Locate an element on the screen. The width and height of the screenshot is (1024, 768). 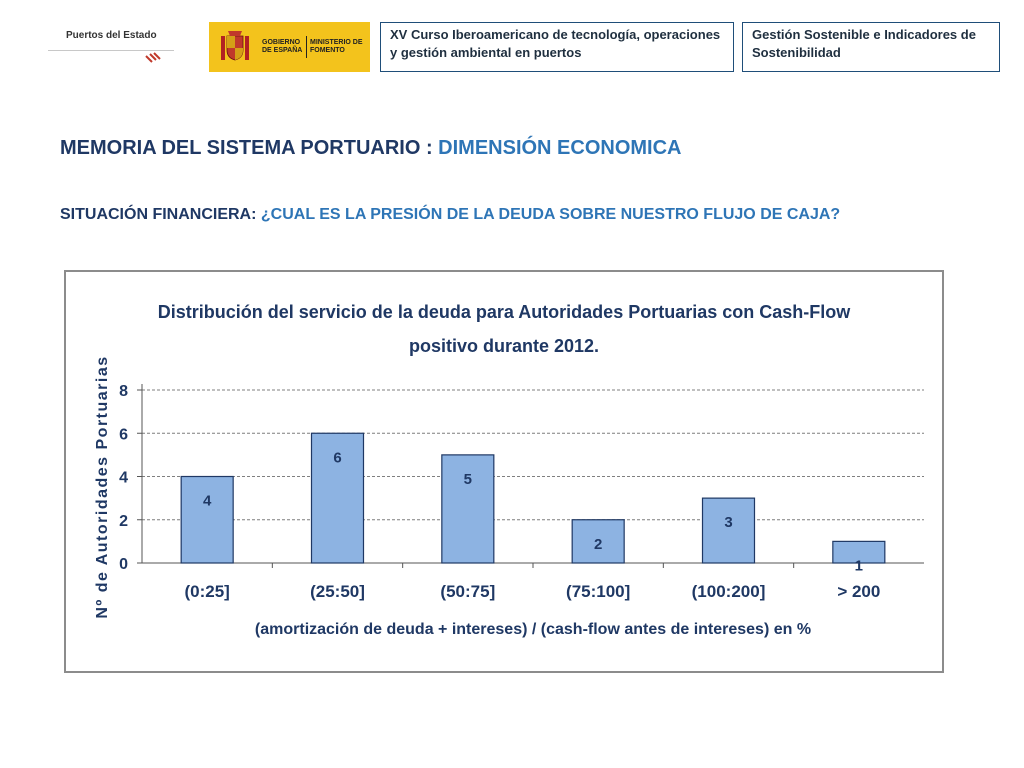
bar-data-label: 2 is located at coordinates (598, 544).